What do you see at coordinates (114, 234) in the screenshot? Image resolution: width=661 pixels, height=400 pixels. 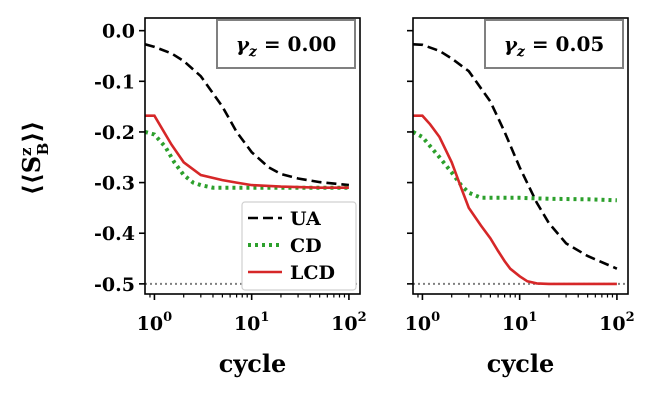 I see `y-tick-label: -0.4` at bounding box center [114, 234].